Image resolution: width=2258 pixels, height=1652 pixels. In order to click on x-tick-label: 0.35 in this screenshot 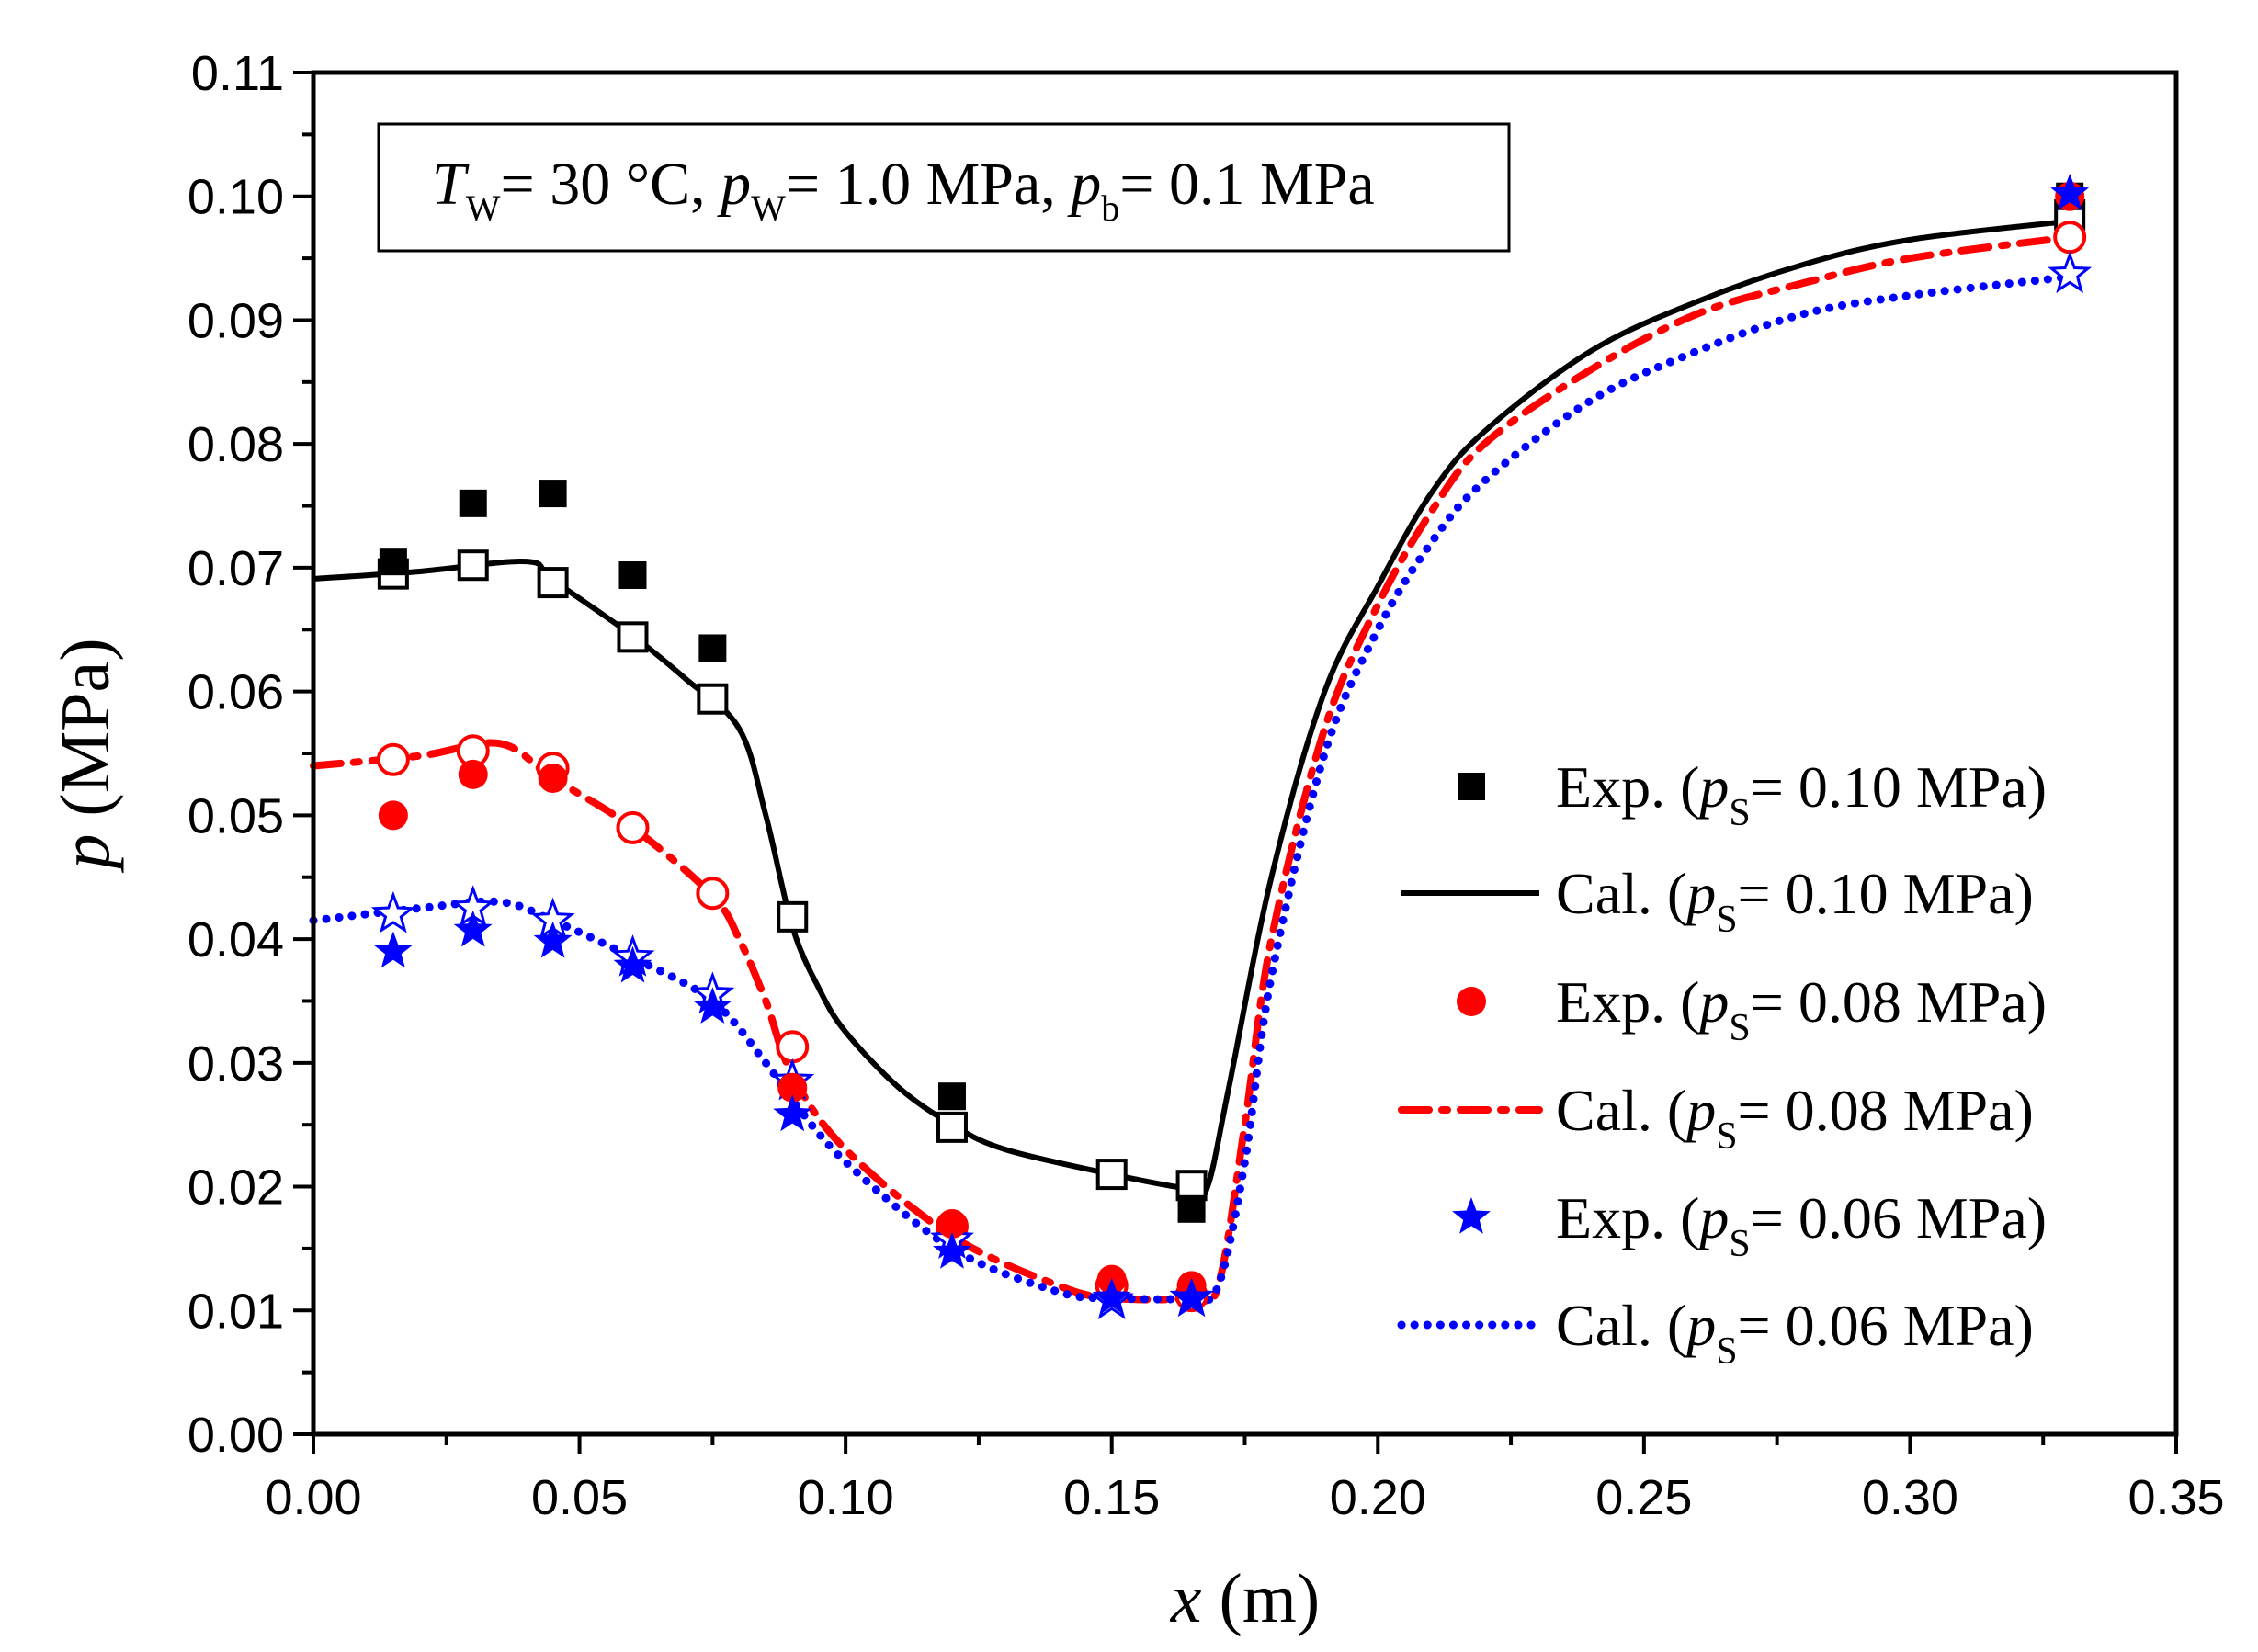, I will do `click(2176, 1497)`.